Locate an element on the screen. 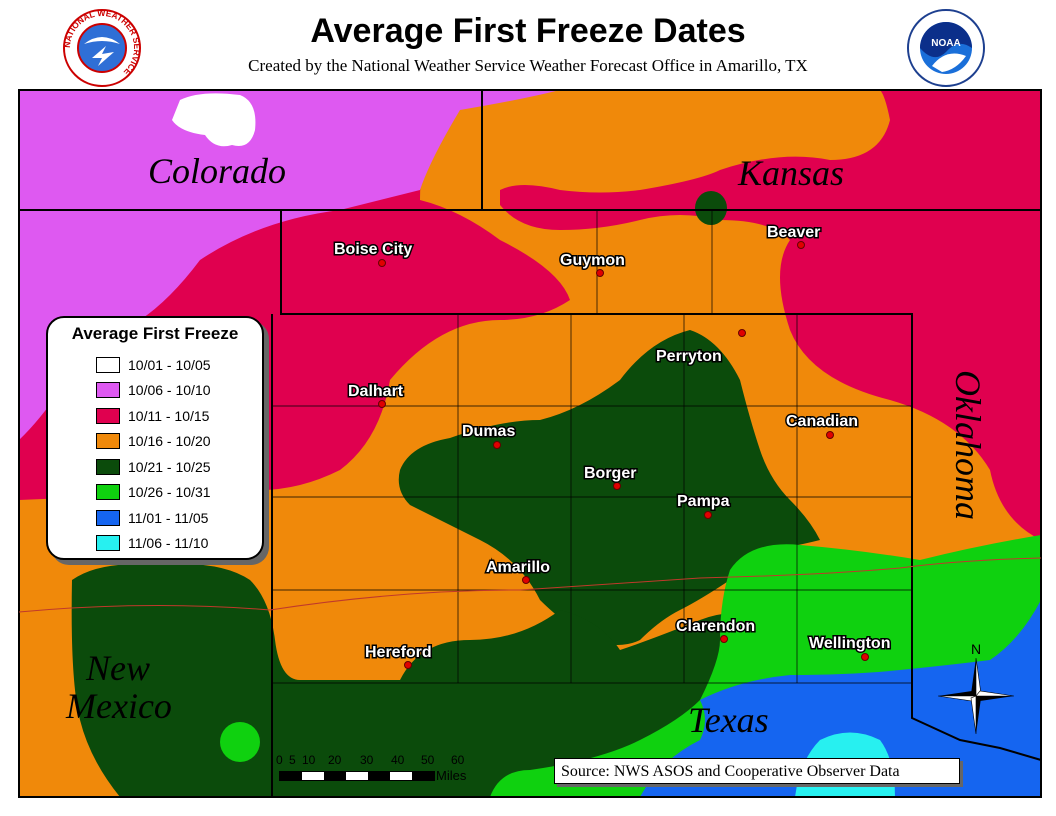 The height and width of the screenshot is (816, 1056). city-dot-guymon is located at coordinates (600, 273).